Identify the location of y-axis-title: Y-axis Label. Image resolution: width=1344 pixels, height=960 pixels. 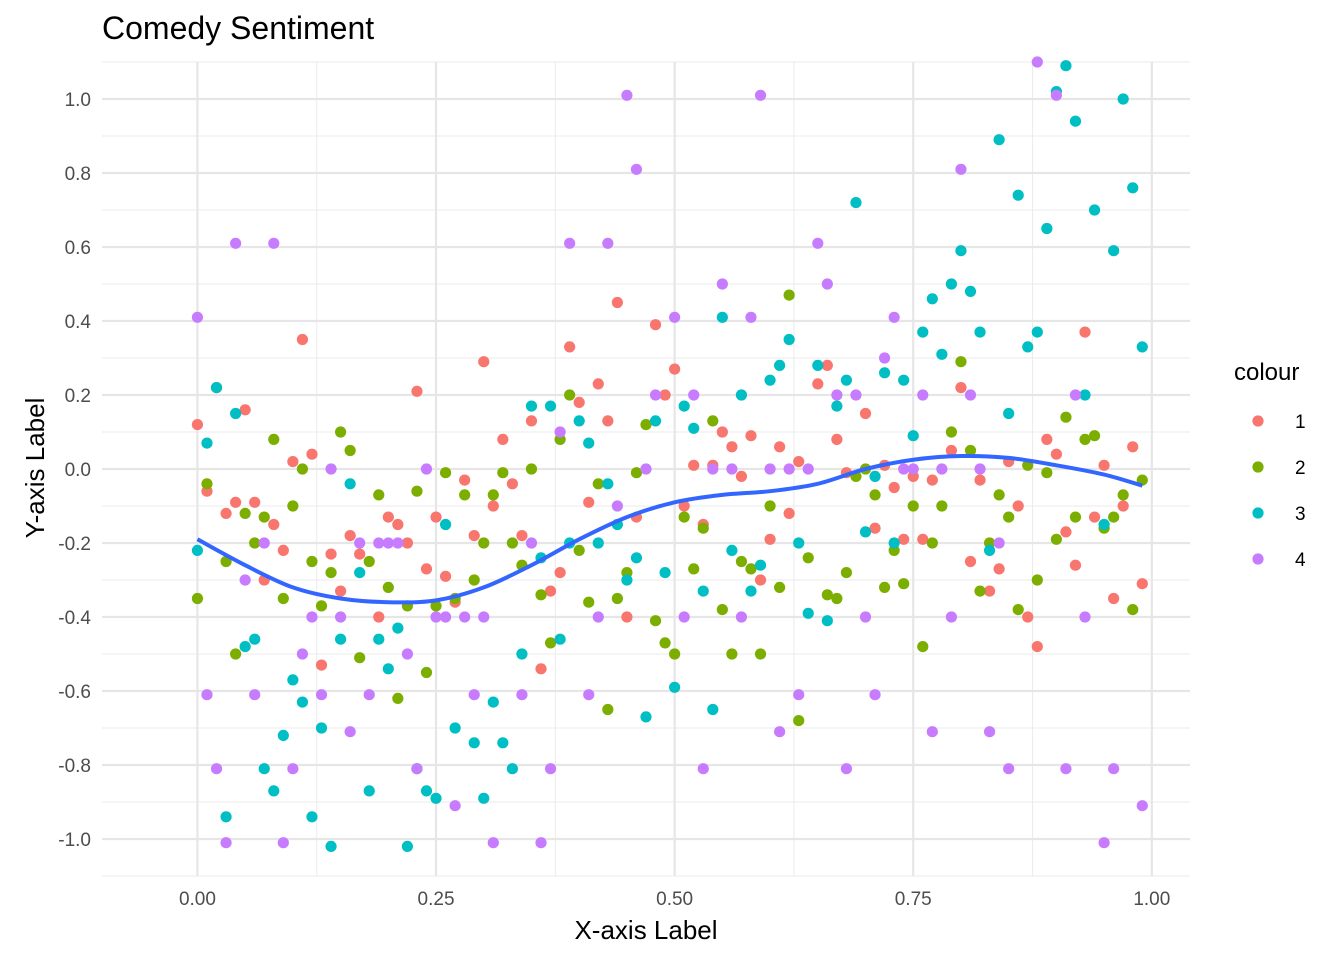
(35, 468).